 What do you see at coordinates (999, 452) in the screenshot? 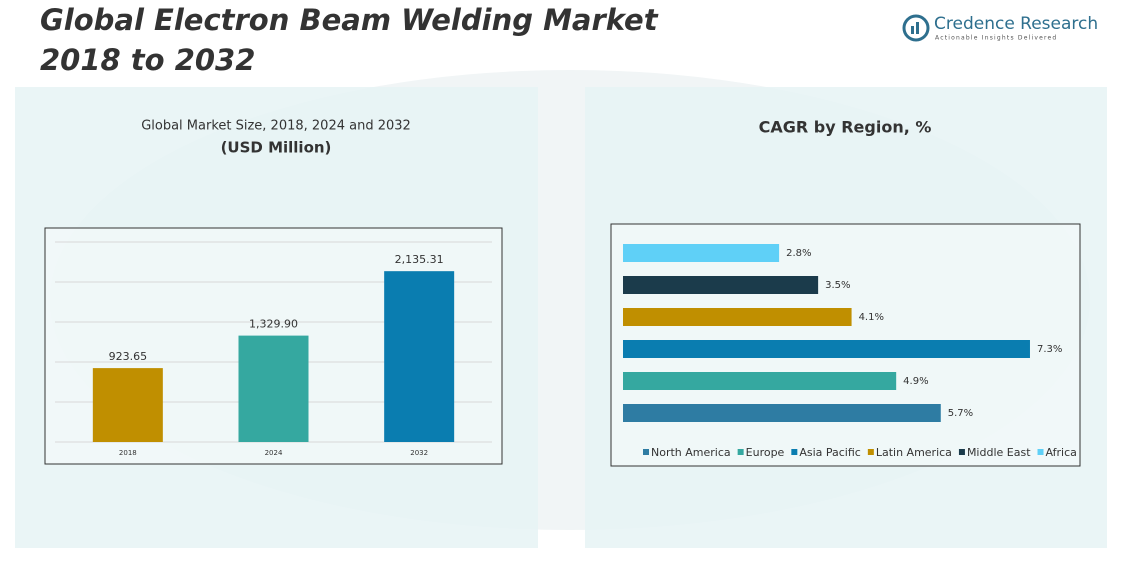
I see `legend-label: Middle East` at bounding box center [999, 452].